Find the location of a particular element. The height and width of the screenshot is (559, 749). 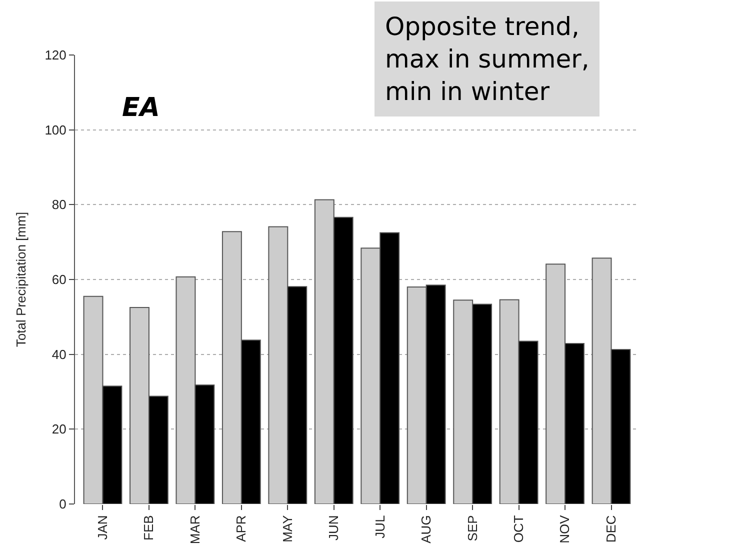

y-tick-label: 40 is located at coordinates (59, 354).